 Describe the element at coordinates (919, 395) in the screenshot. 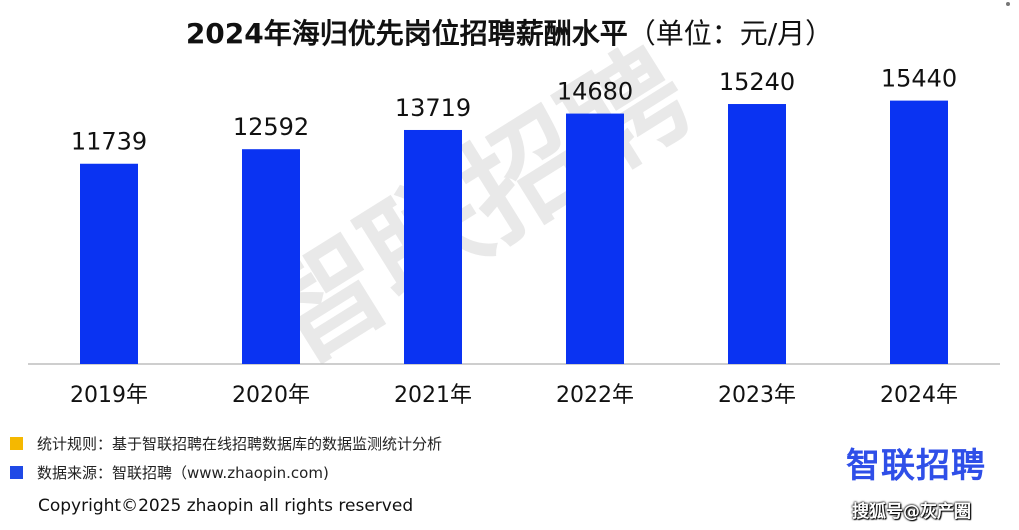

I see `x-tick-label-5: 2024年` at that location.